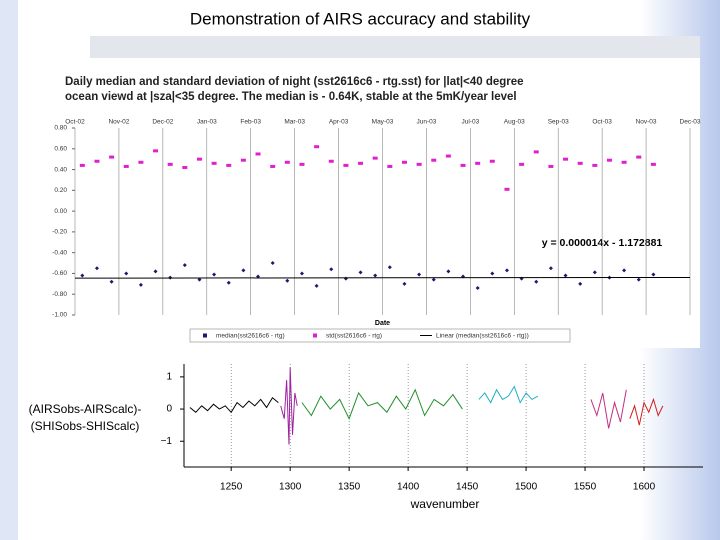 This screenshot has height=540, width=720. Describe the element at coordinates (85, 409) in the screenshot. I see `y-axis-label: (AIRSobs-AIRScalc)-` at that location.